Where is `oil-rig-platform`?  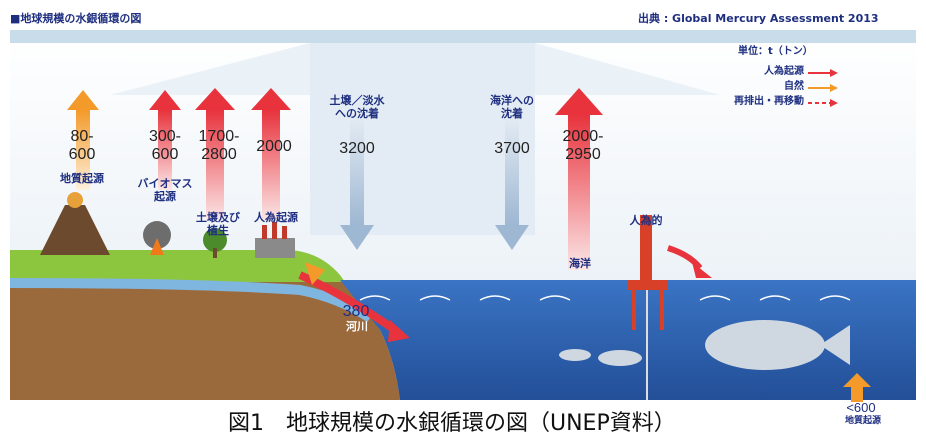 oil-rig-platform is located at coordinates (648, 285).